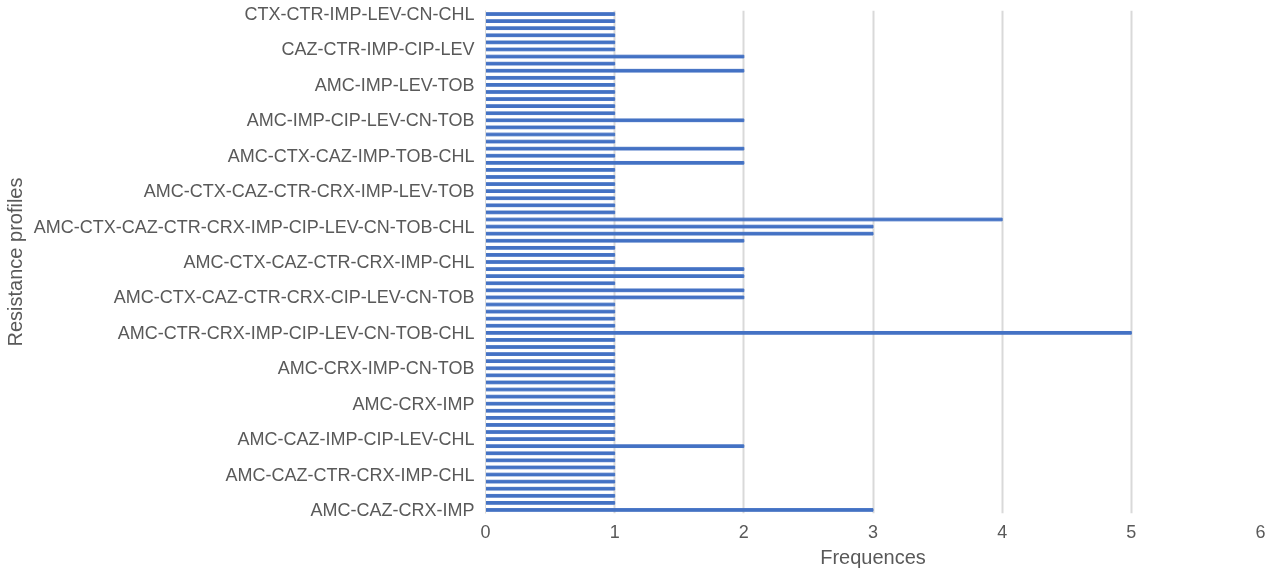 This screenshot has height=574, width=1285. Describe the element at coordinates (1260, 531) in the screenshot. I see `x-tick-label: 6` at that location.